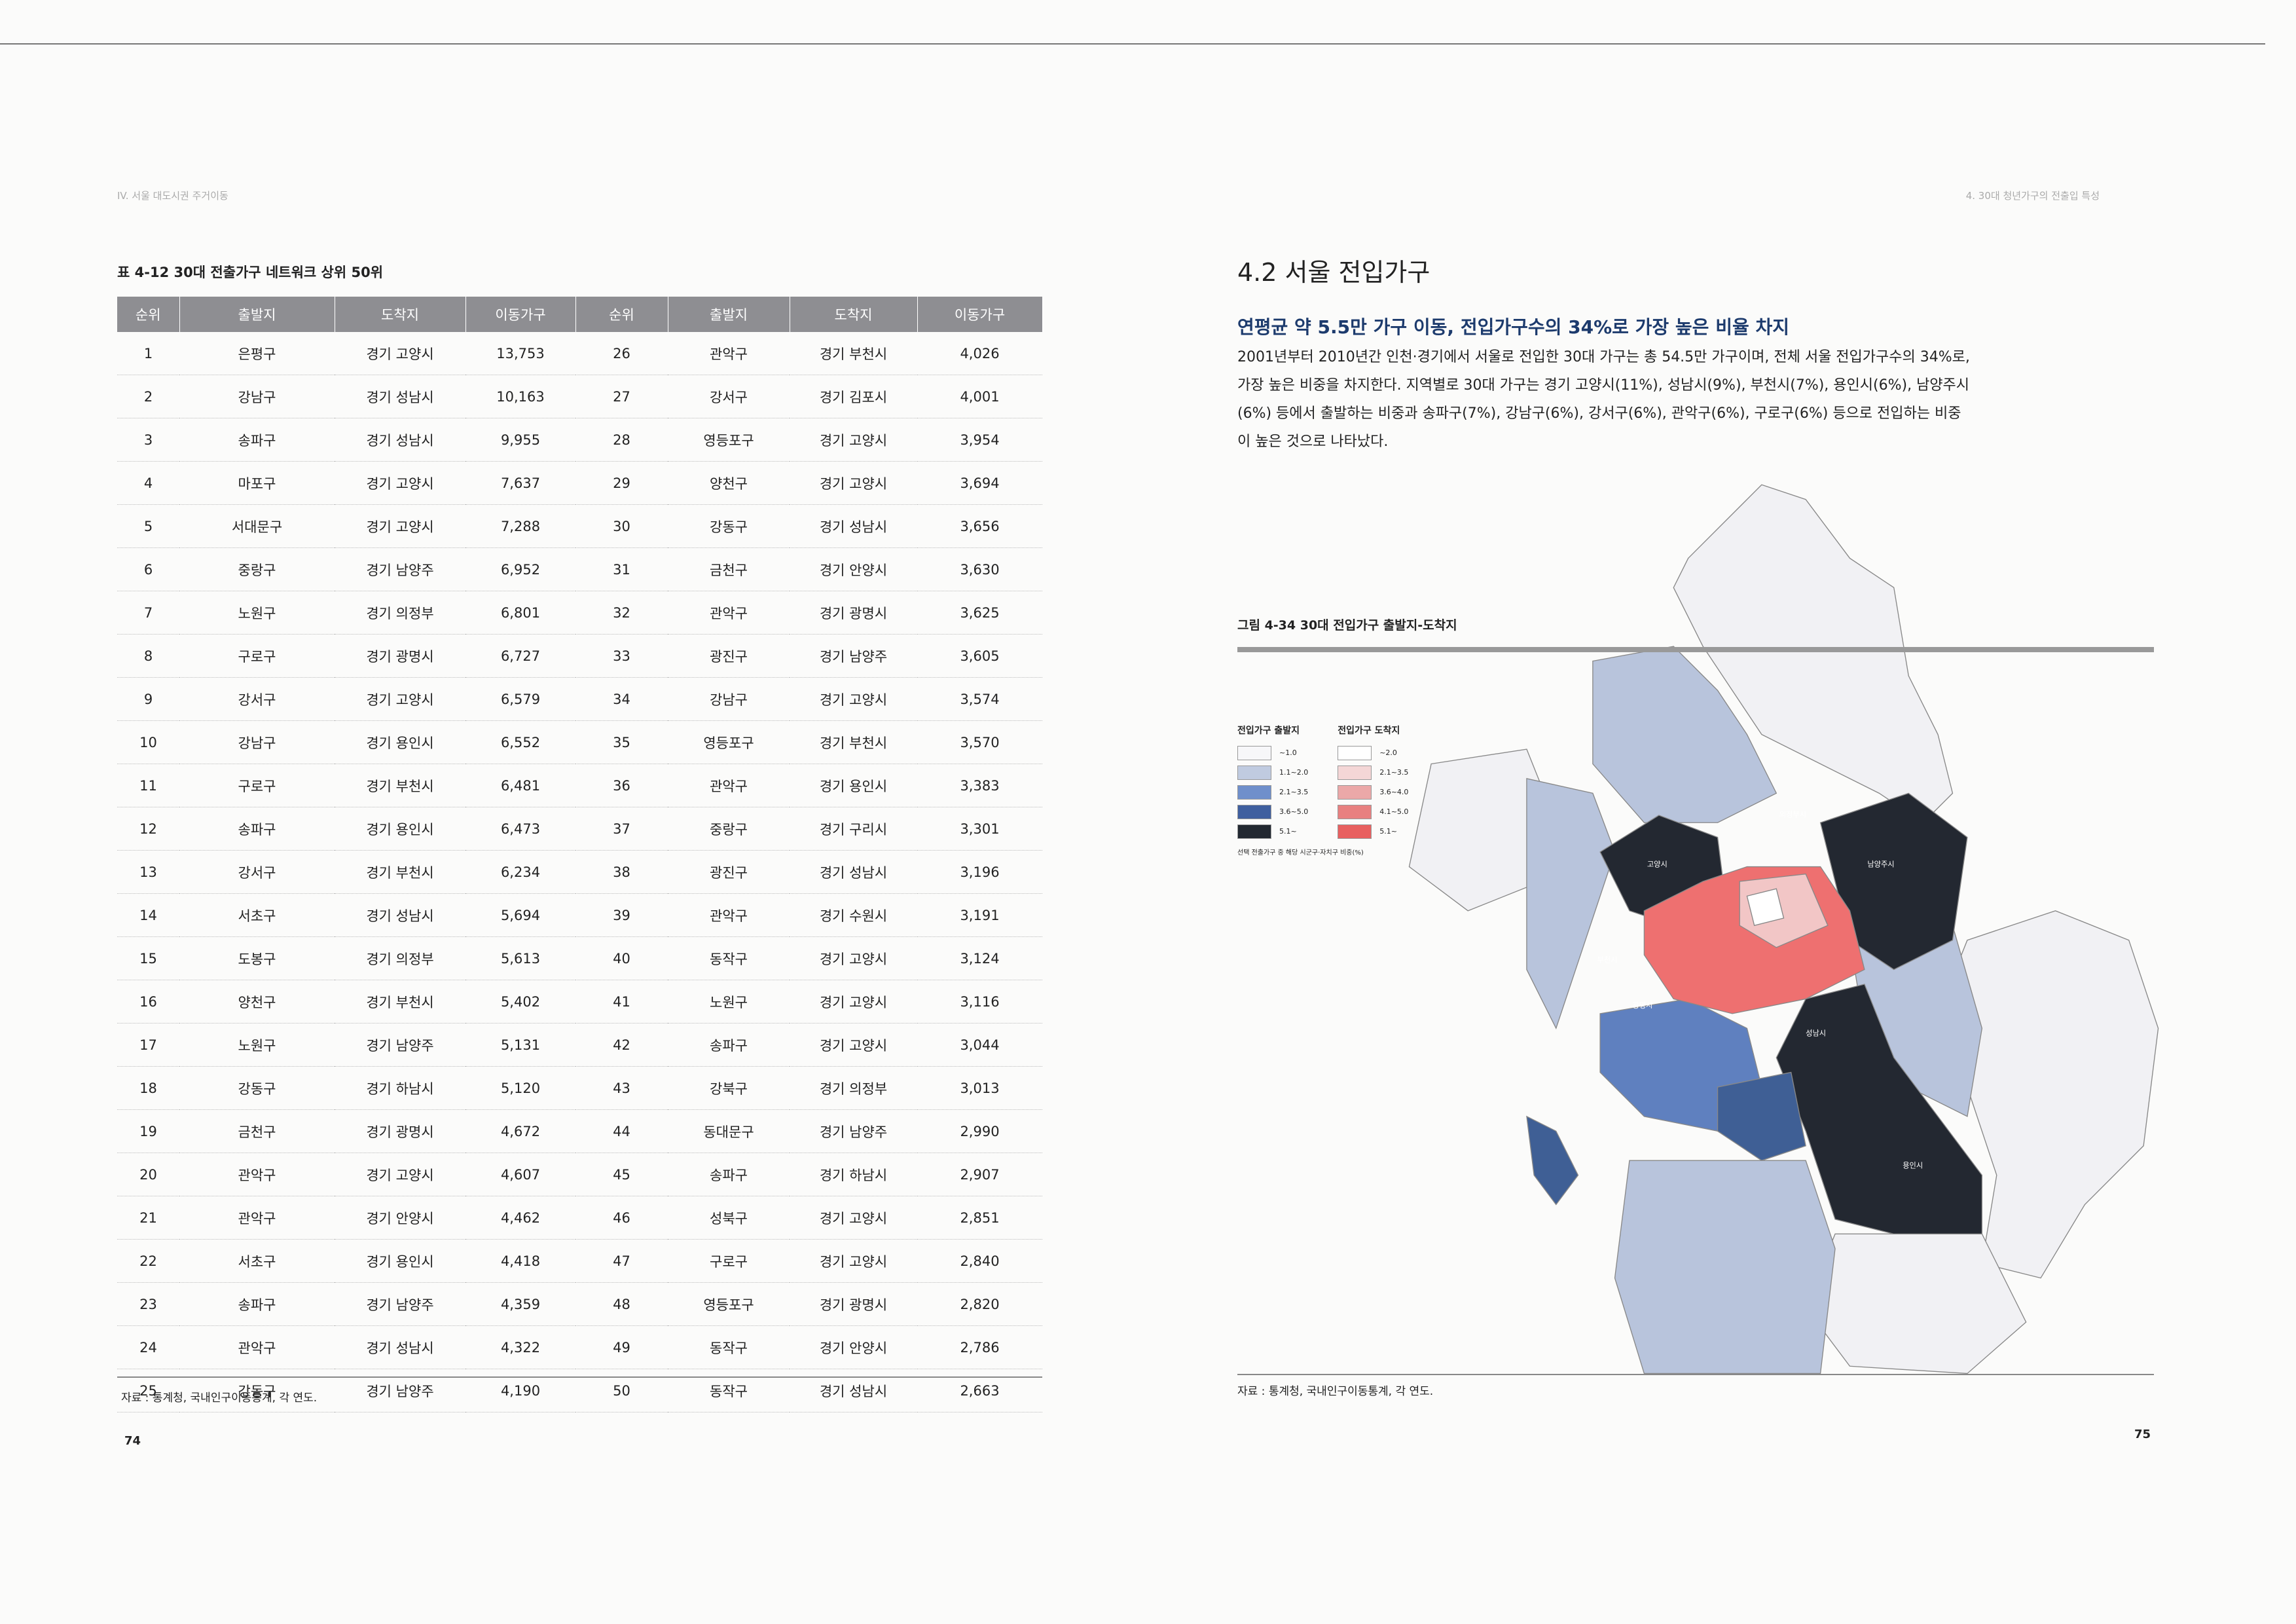  I want to click on table-row: 23 송파구 경기 남양주 4,359 48 영등포구 경기 광명시 2,820, so click(579, 1304).